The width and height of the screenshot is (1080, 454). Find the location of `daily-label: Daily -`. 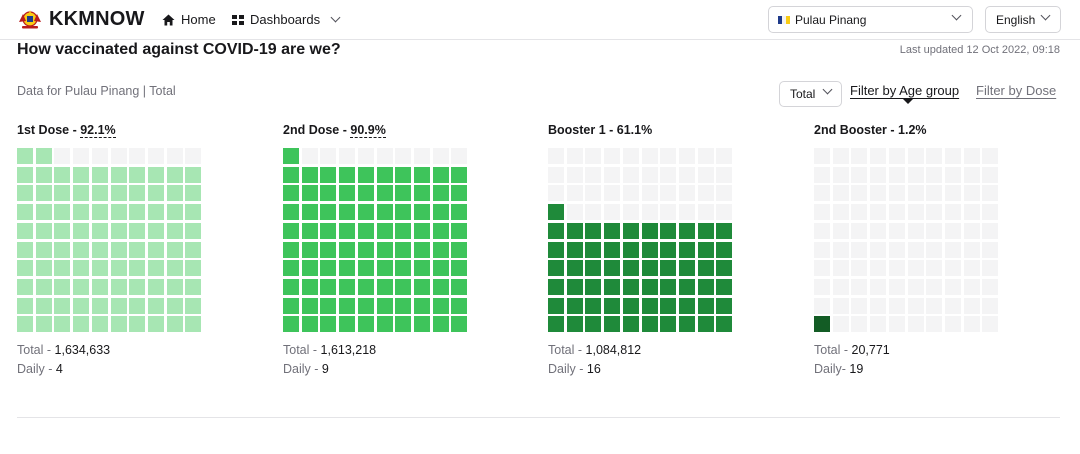

daily-label: Daily - is located at coordinates (302, 369).